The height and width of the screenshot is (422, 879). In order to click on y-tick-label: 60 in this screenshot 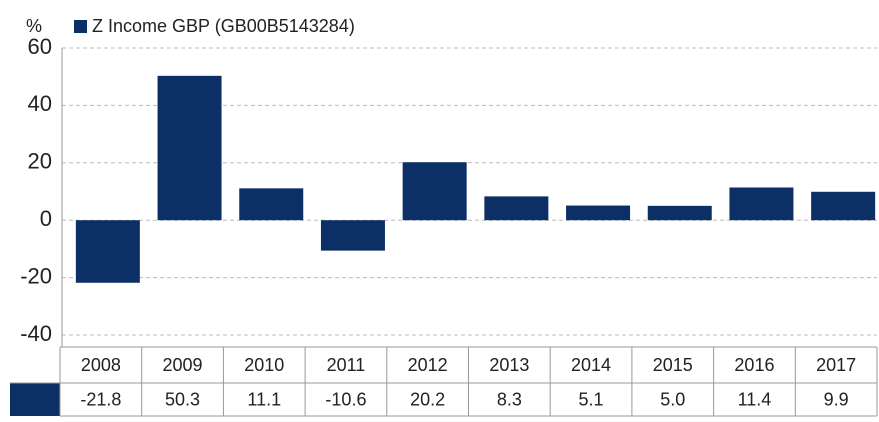, I will do `click(40, 46)`.